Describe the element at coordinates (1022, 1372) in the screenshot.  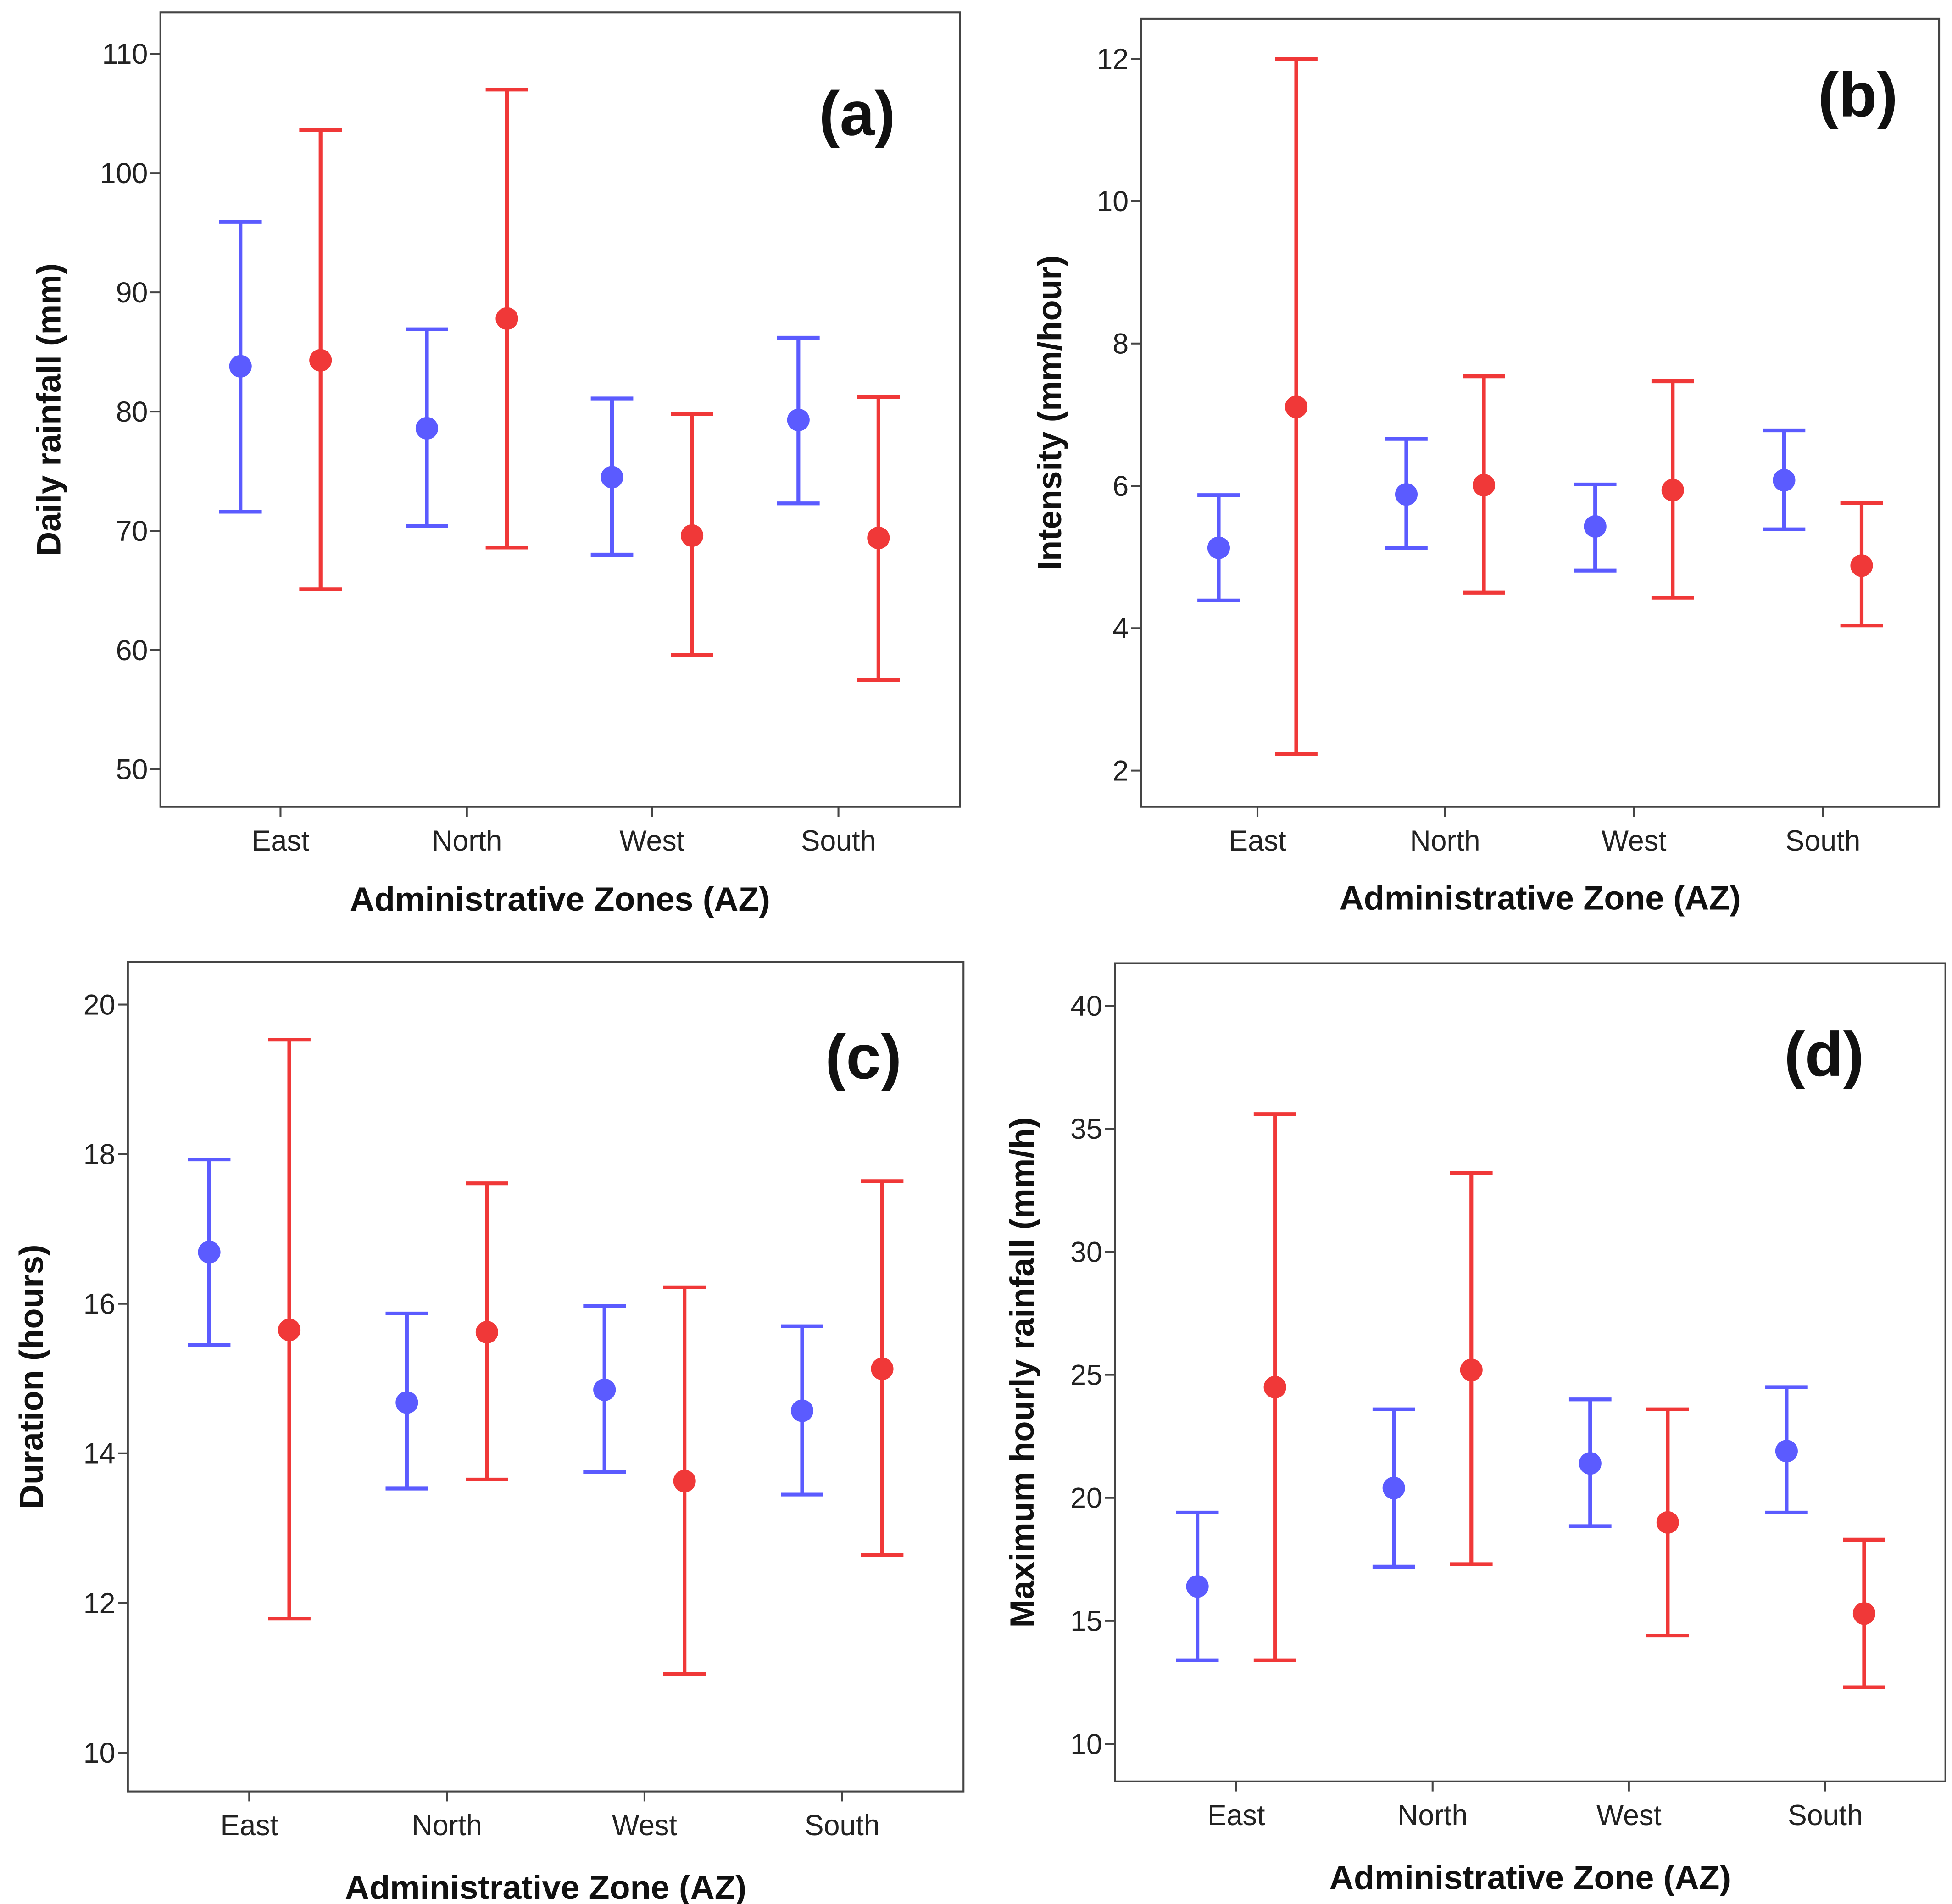
I see `y-axis-title: Maximum hourly rainfall (mm/h)` at that location.